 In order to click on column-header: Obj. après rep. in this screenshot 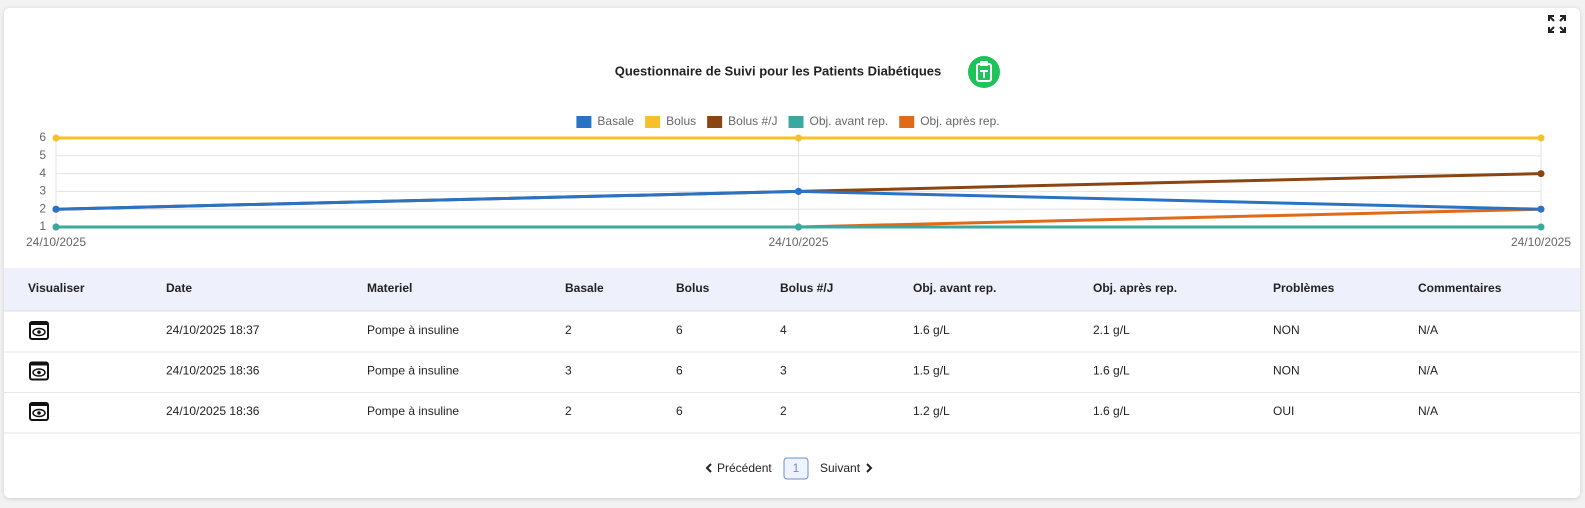, I will do `click(1135, 288)`.